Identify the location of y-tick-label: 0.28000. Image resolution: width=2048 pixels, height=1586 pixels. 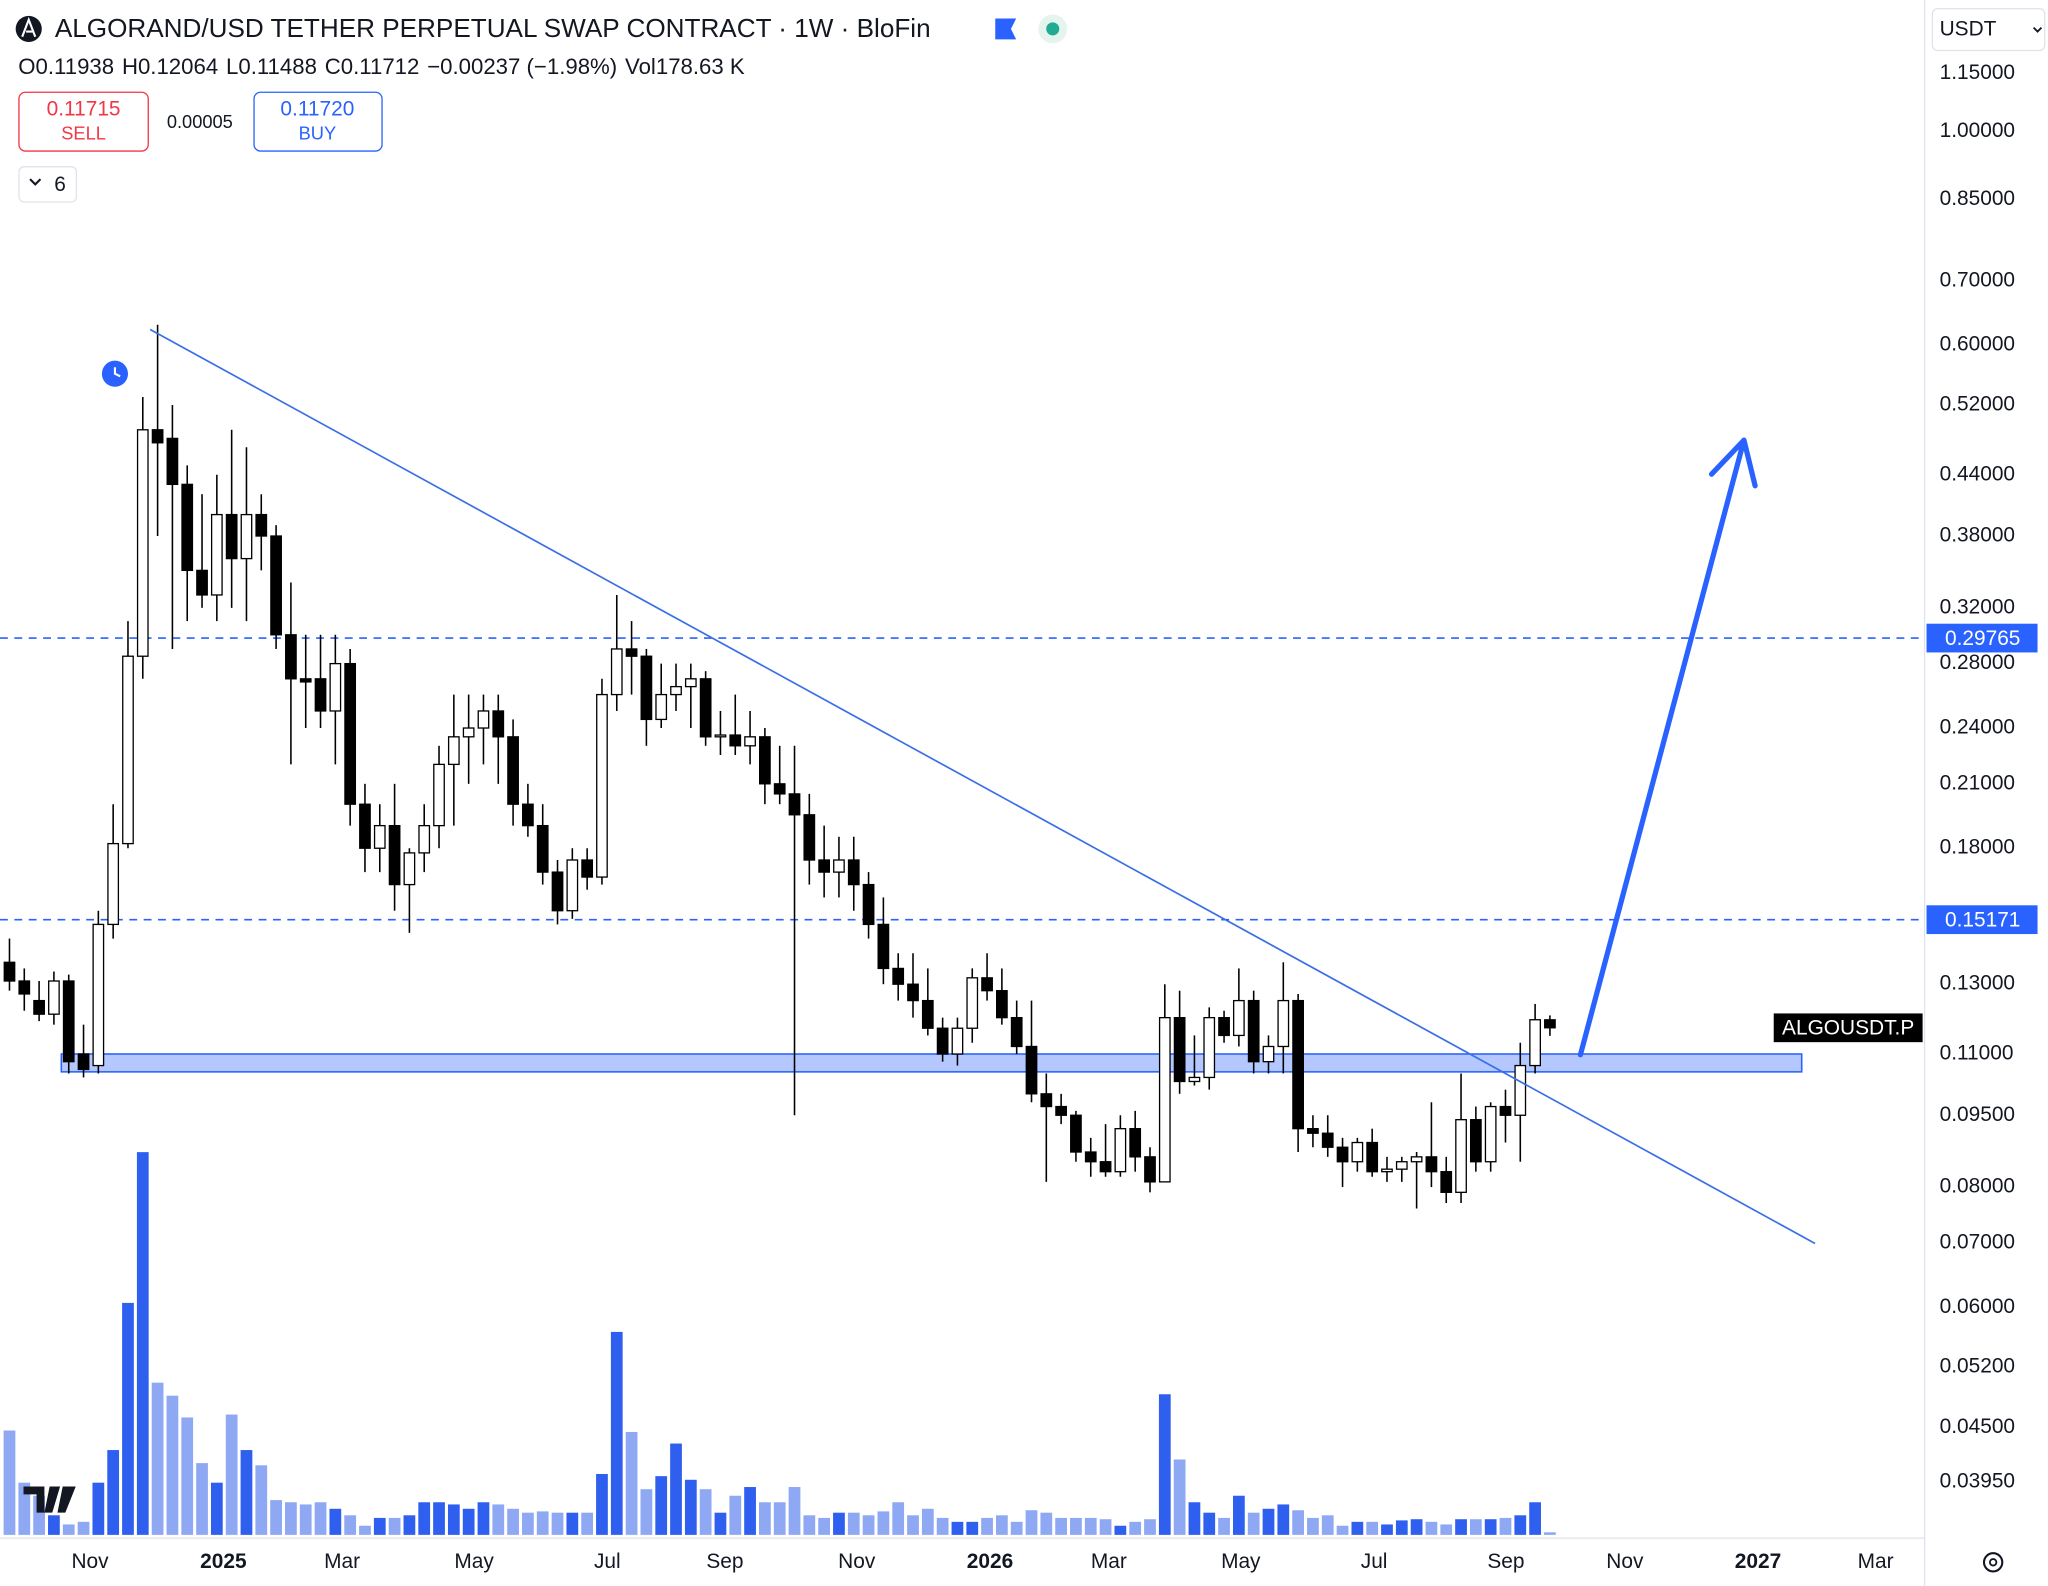
(1977, 662).